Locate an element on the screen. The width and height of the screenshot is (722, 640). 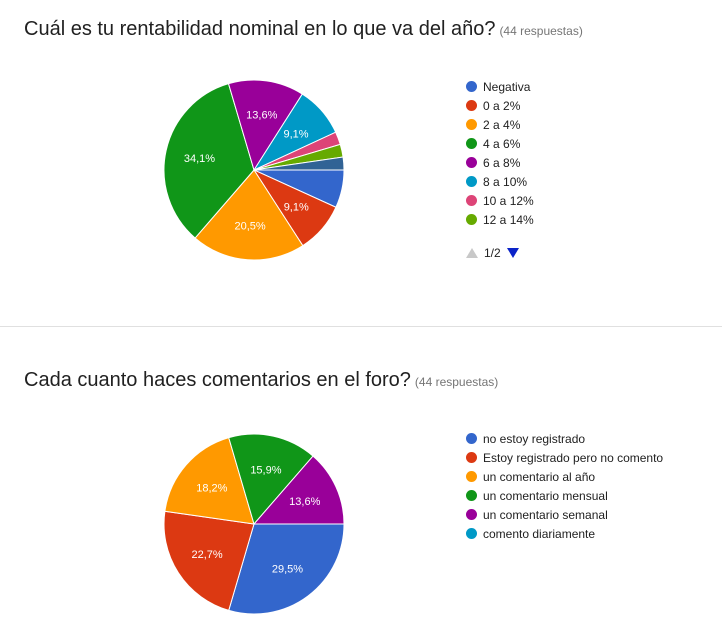
pie-label-8-a-10: 9,1% is located at coordinates (295, 134).